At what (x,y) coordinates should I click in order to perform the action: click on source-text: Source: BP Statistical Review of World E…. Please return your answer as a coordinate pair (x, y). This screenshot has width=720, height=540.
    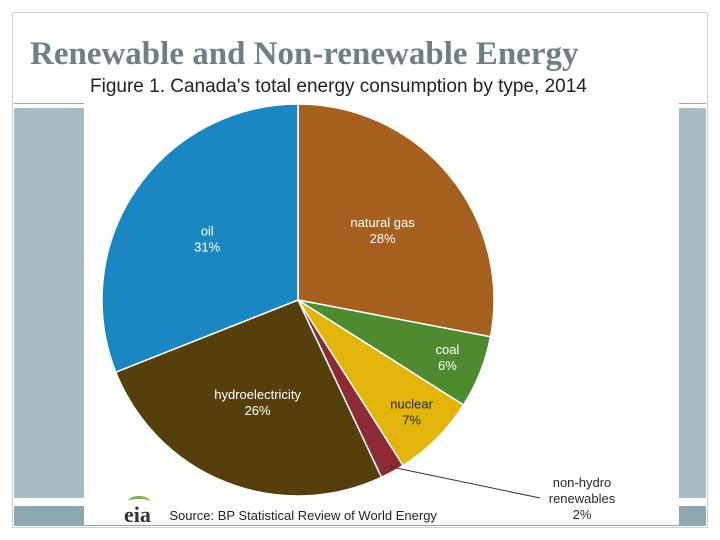
    Looking at the image, I should click on (303, 515).